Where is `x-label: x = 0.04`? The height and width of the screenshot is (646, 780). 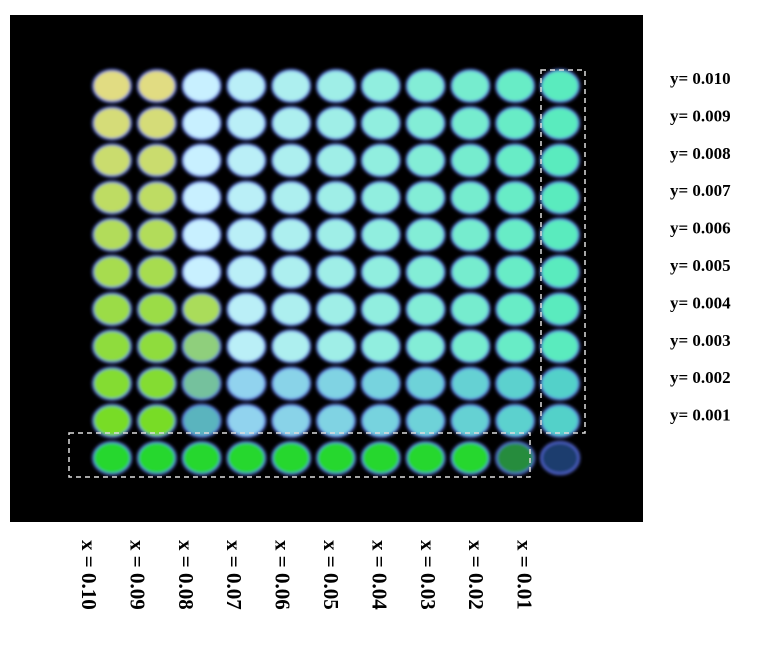 x-label: x = 0.04 is located at coordinates (379, 575).